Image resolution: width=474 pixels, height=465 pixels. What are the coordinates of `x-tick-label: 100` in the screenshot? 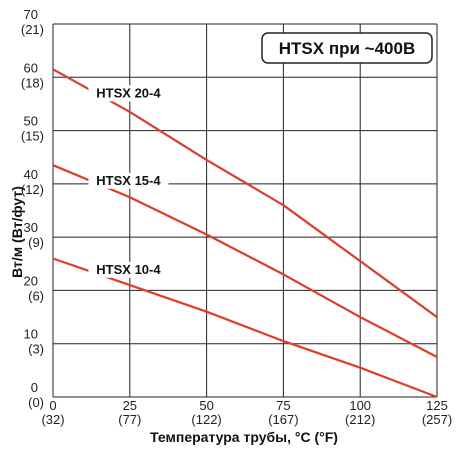 It's located at (360, 405).